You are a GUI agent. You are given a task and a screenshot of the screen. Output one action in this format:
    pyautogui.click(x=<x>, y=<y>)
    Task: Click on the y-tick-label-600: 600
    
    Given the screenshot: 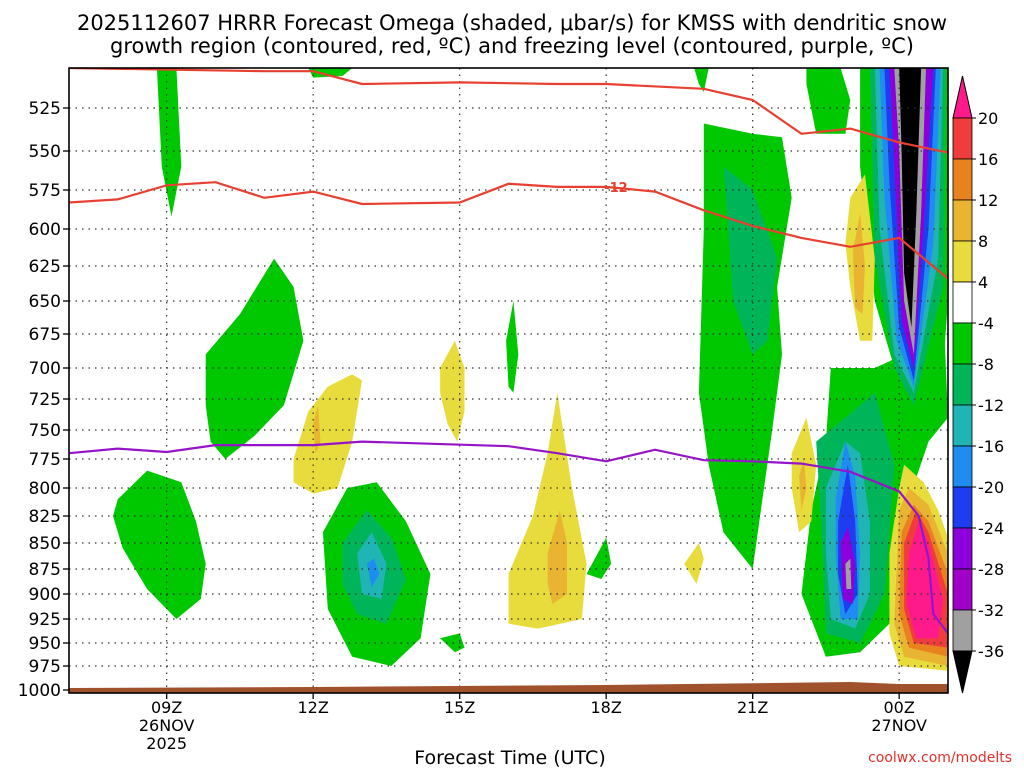 What is the action you would take?
    pyautogui.click(x=45, y=230)
    